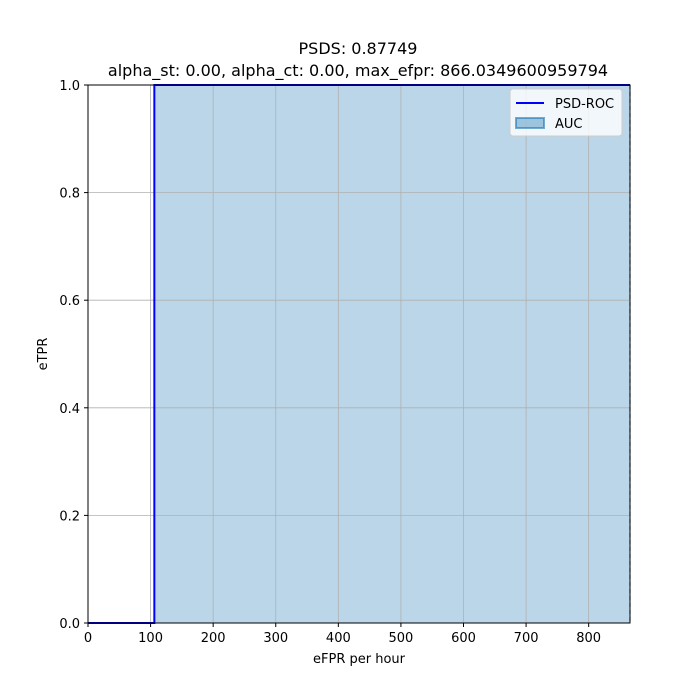 The height and width of the screenshot is (700, 700). Describe the element at coordinates (150, 638) in the screenshot. I see `x-tick-label: 100` at that location.